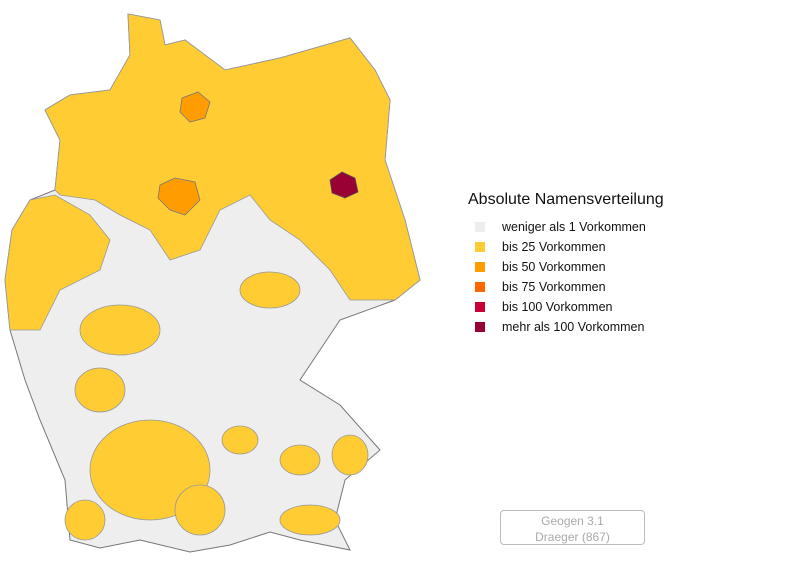 Image resolution: width=800 pixels, height=580 pixels. Describe the element at coordinates (574, 227) in the screenshot. I see `legend-label: weniger als 1 Vorkommen` at that location.